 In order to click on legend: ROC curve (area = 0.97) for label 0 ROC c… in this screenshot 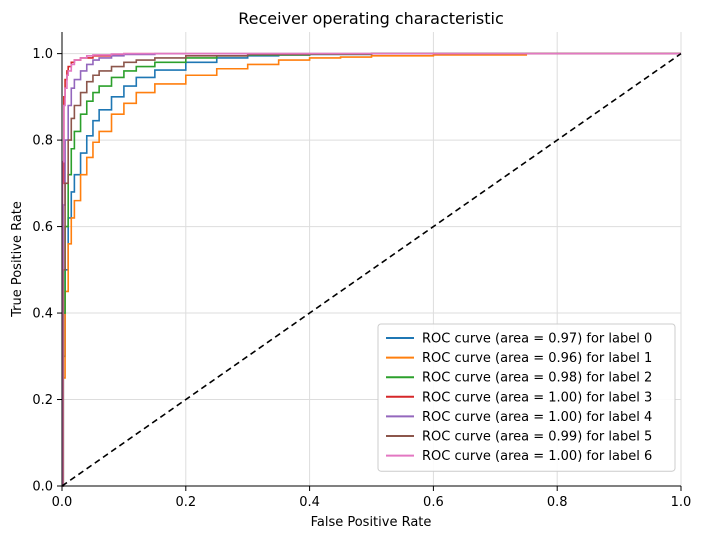, I will do `click(526, 397)`.